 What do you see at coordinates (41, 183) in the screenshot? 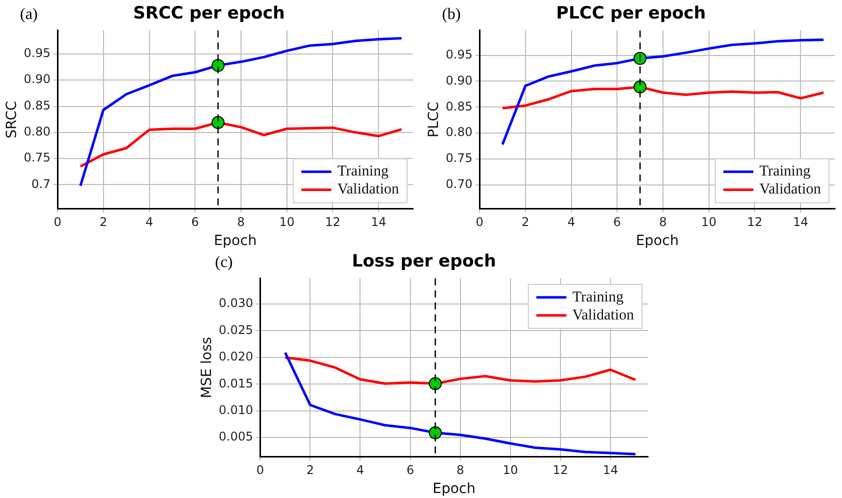
I see `y-tick-label: 0.7` at bounding box center [41, 183].